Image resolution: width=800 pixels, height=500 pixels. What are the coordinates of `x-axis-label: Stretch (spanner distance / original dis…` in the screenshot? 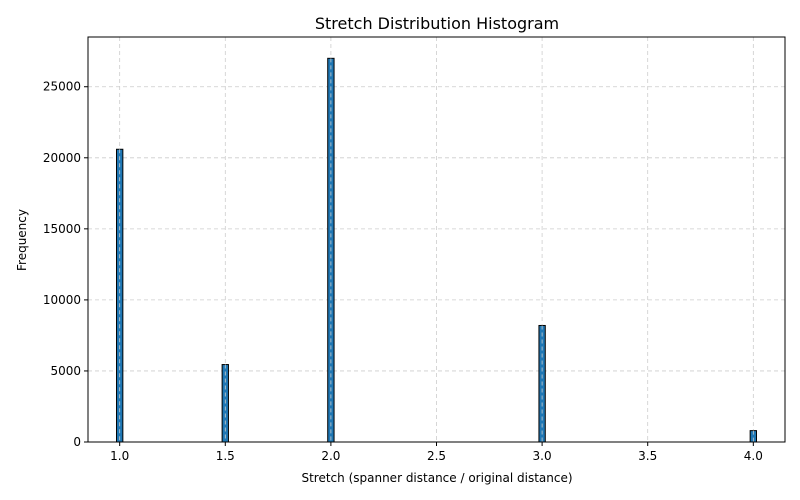 It's located at (436, 478).